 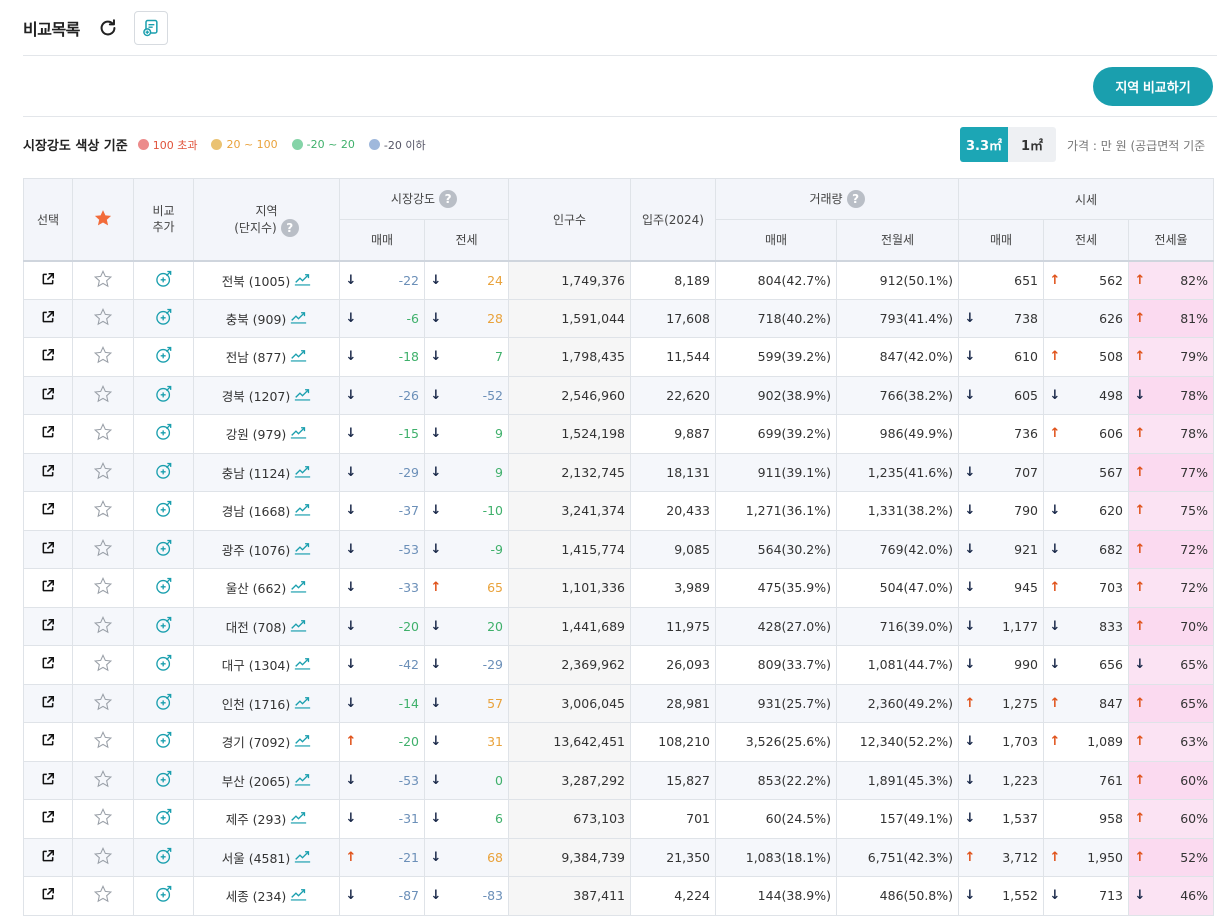 I want to click on region-name: 인천 (1716), so click(x=256, y=704).